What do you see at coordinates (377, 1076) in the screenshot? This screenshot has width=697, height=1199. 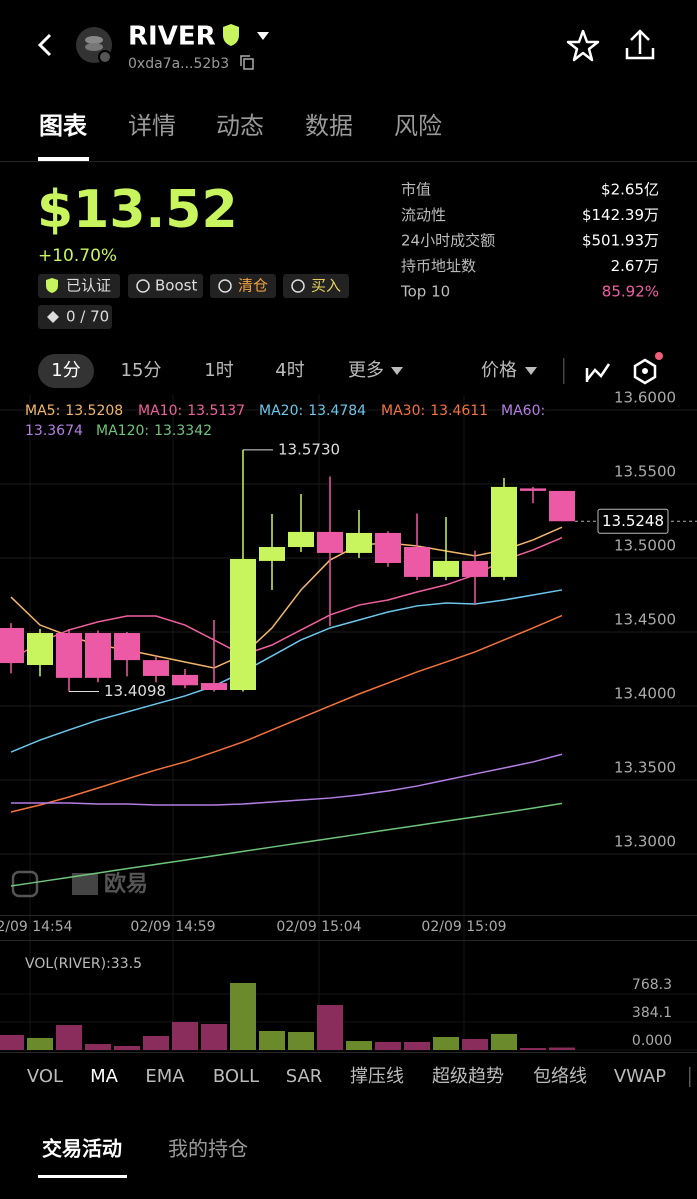 I see `indicator-tab: 撑压线` at bounding box center [377, 1076].